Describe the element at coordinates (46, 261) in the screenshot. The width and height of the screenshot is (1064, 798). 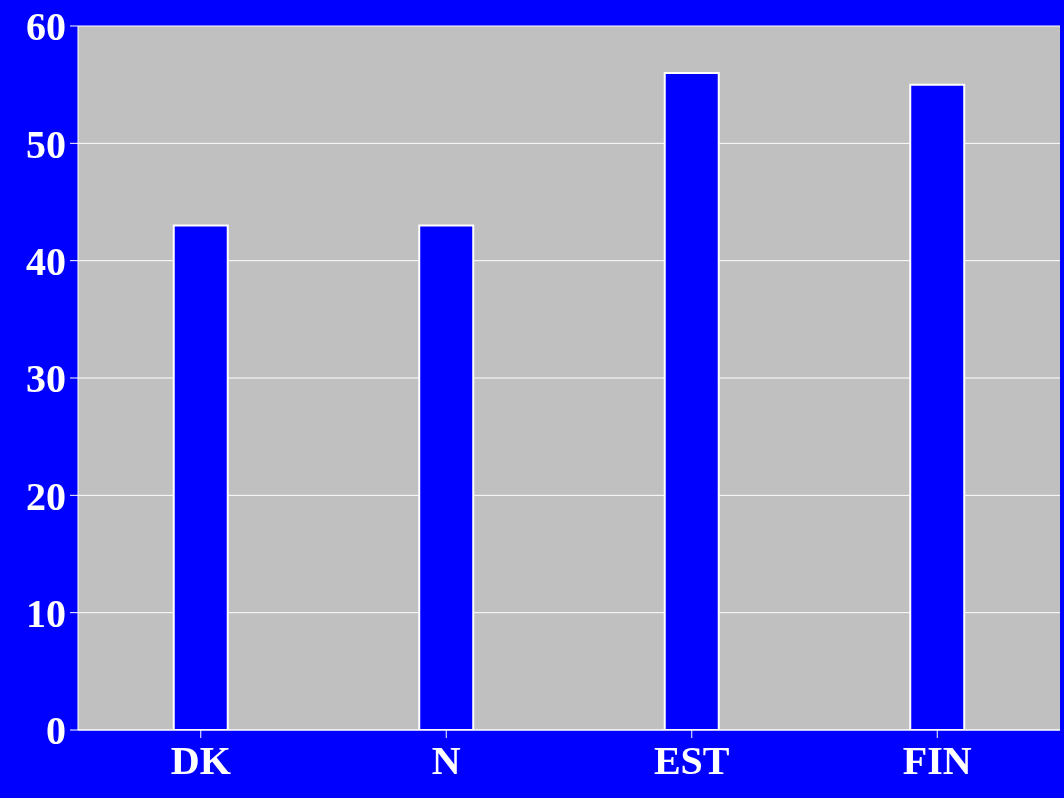
I see `y-tick-label: 40` at that location.